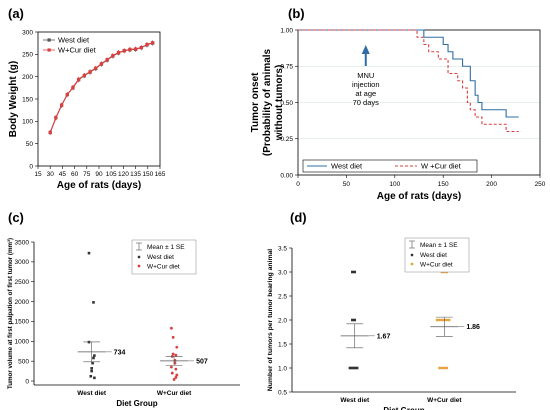 The width and height of the screenshot is (550, 410). Describe the element at coordinates (111, 174) in the screenshot. I see `x-tick-label: 105` at that location.